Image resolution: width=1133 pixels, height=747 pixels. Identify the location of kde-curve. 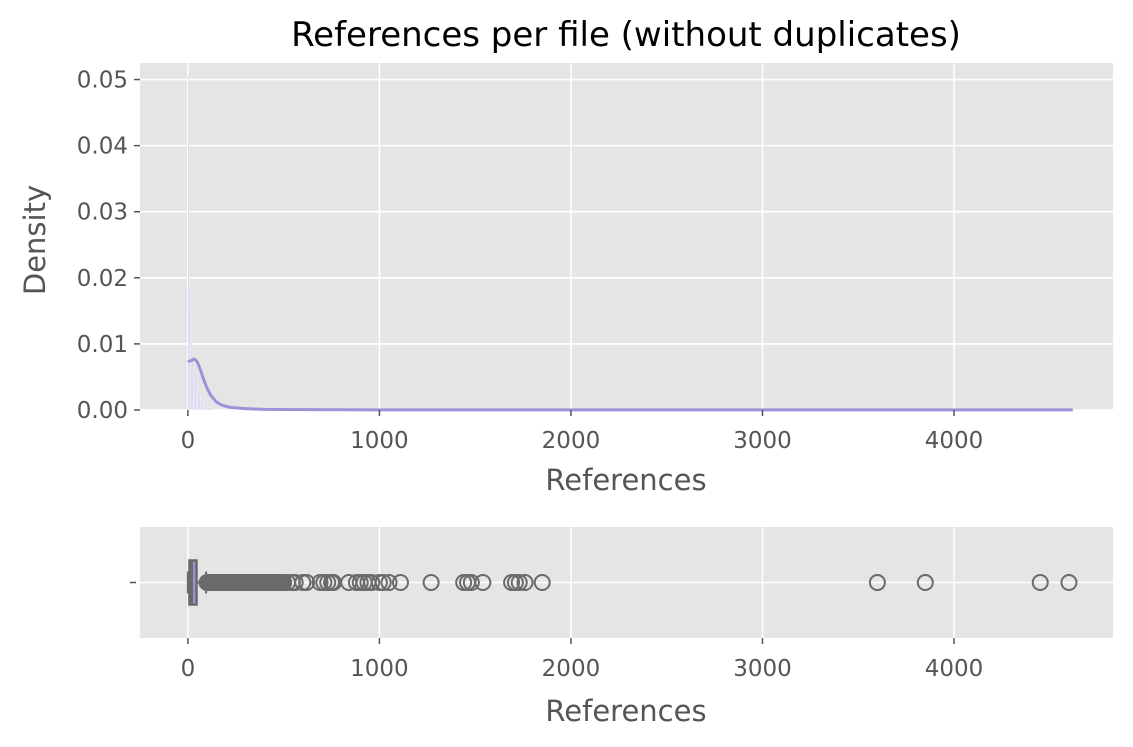
(630, 384).